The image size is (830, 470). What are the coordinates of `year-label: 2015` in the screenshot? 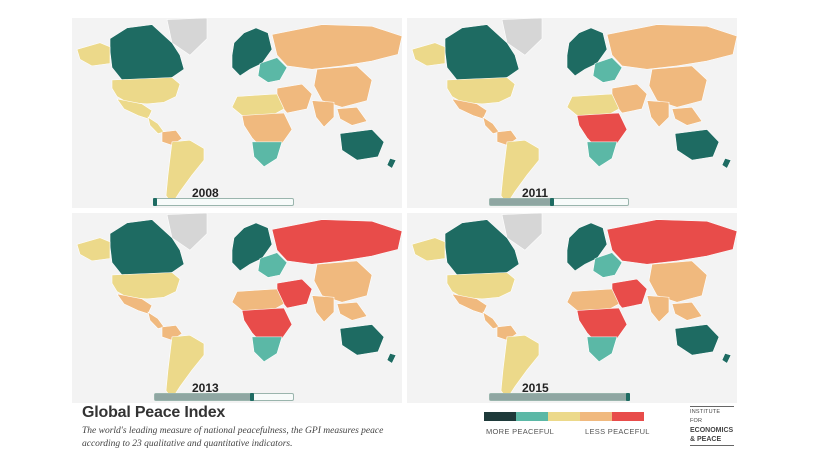 It's located at (535, 388).